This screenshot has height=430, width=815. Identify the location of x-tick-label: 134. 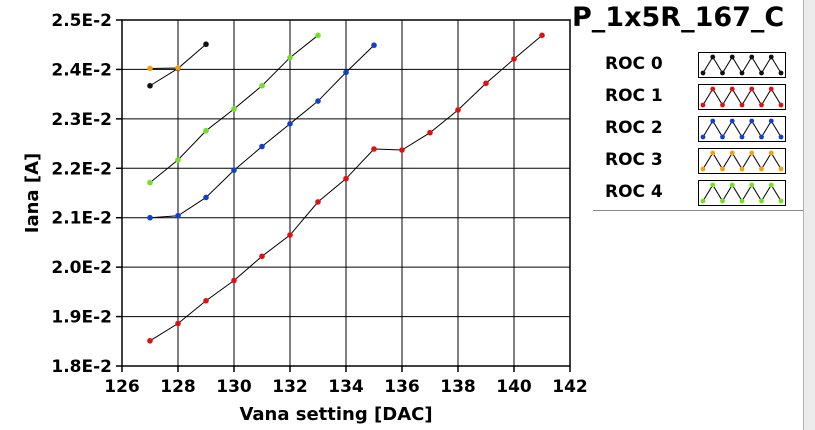
(346, 387).